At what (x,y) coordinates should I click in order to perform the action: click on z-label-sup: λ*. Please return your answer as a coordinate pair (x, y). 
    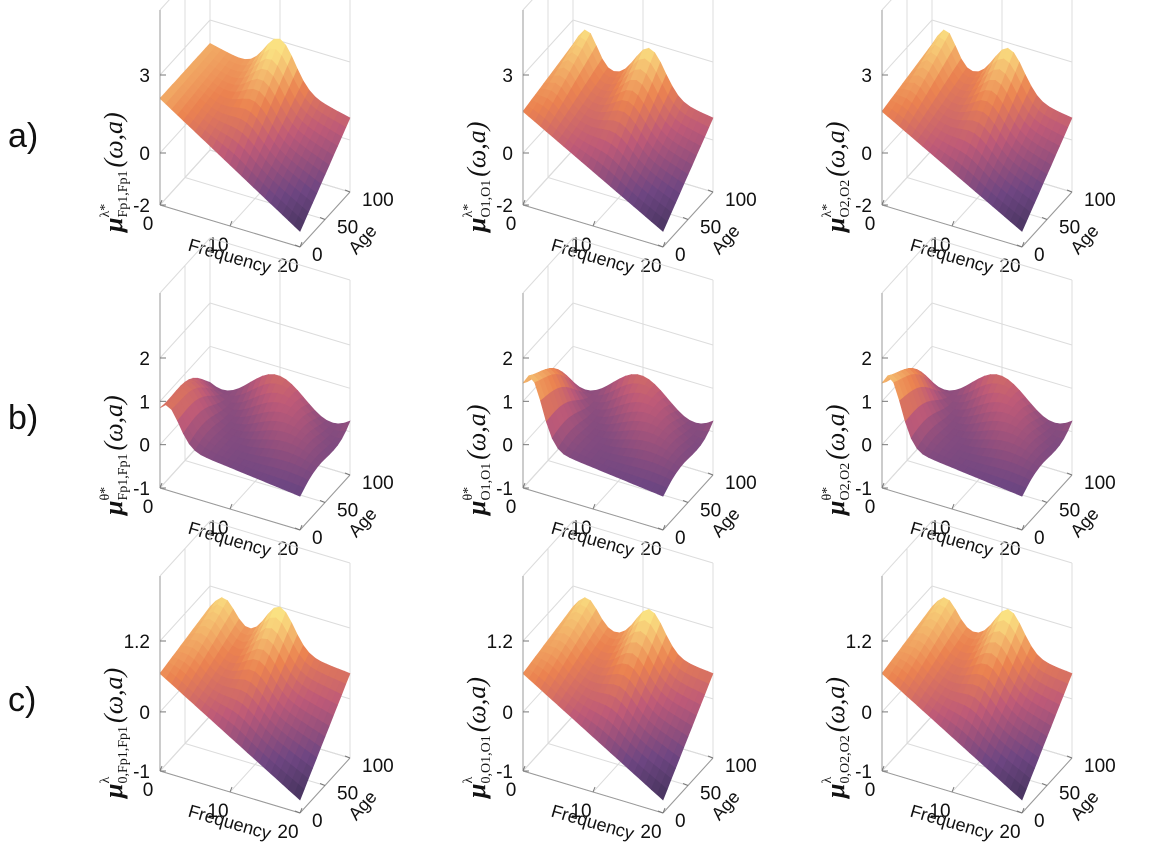
    Looking at the image, I should click on (105, 211).